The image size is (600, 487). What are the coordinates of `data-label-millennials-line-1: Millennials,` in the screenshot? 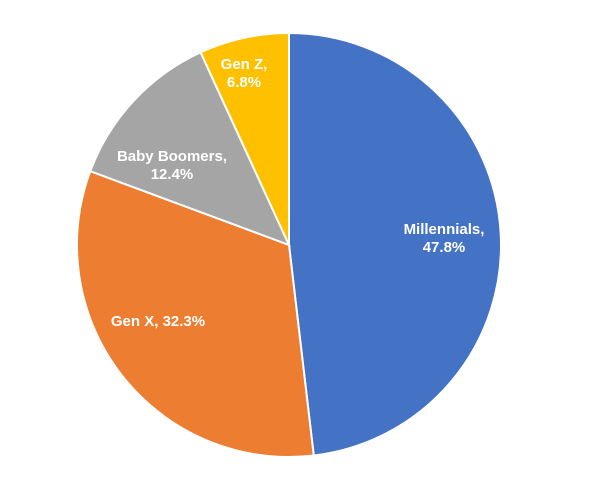 It's located at (444, 229).